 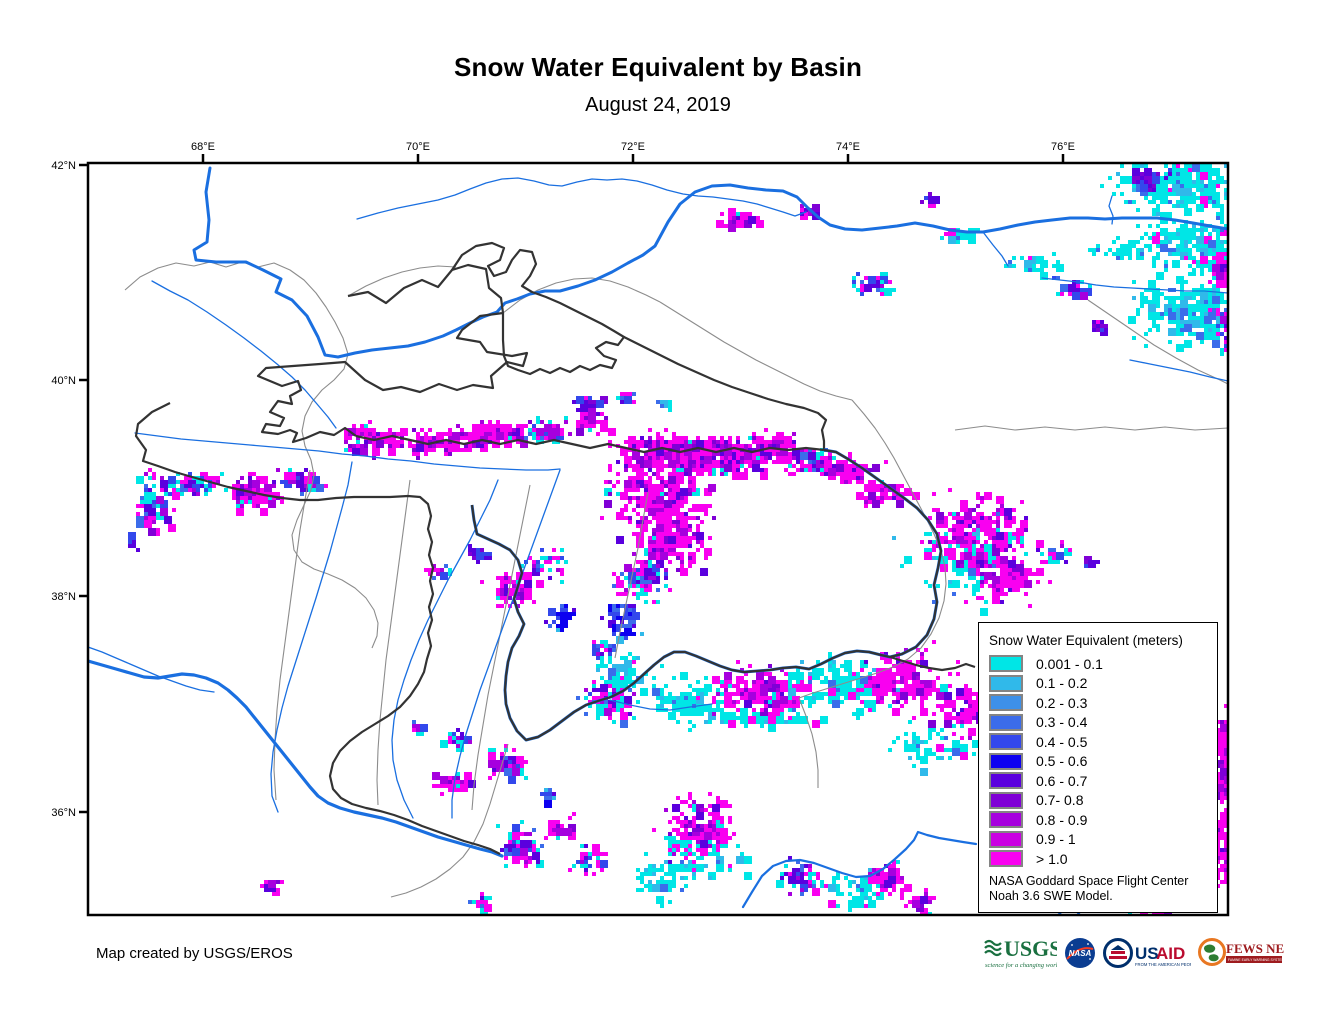 I want to click on legend-title: Snow Water Equivalent (meters), so click(x=1086, y=640).